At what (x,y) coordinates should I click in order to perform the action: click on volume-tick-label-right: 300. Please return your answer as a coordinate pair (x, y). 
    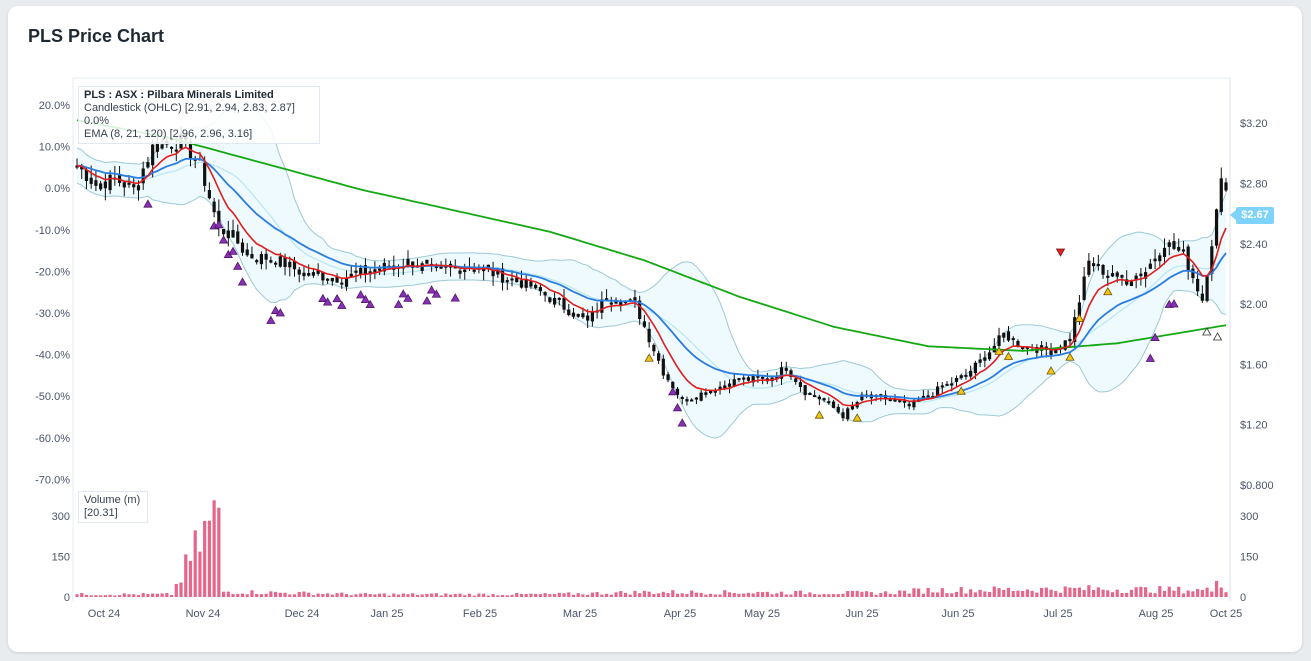
    Looking at the image, I should click on (1249, 517).